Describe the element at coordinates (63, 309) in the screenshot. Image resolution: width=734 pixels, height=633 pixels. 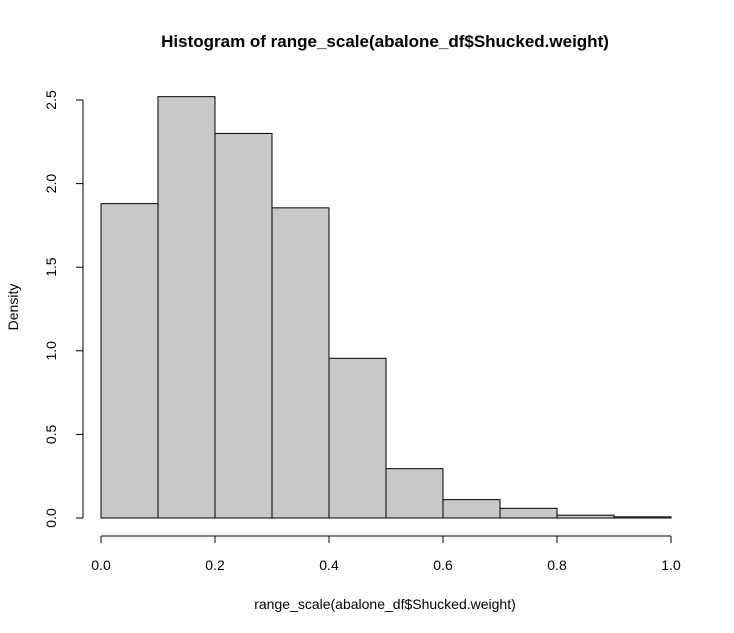
I see `y-axis: 0.0 0.5 1.0 1.5 2.0 2.5` at that location.